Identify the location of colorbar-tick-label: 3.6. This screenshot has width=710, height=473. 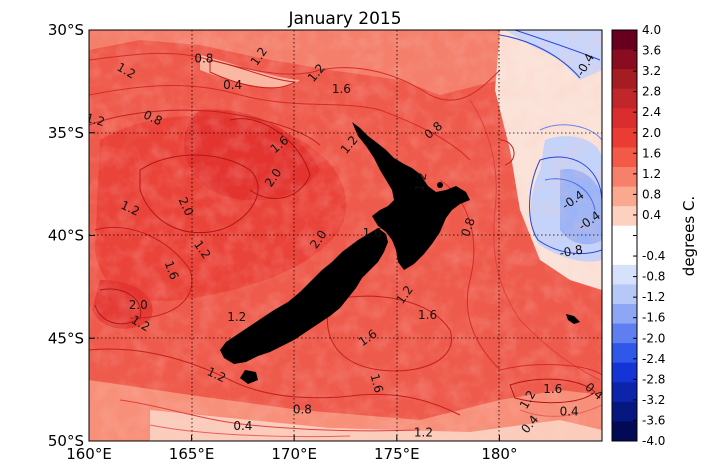
(651, 51).